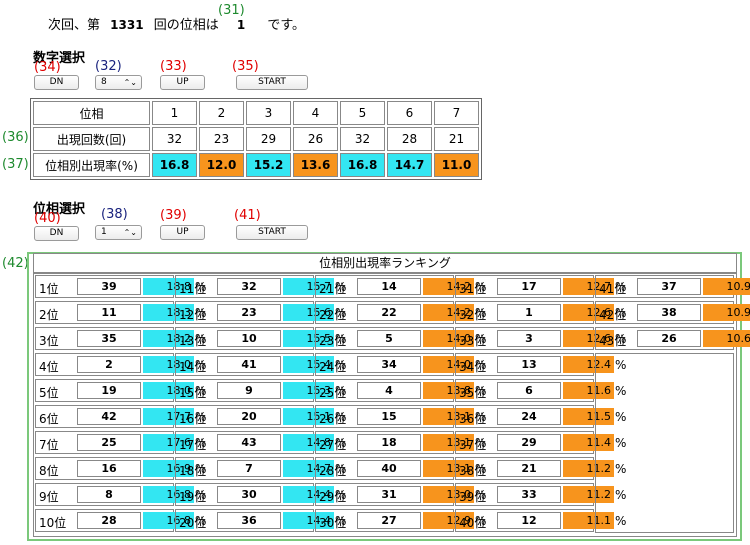  What do you see at coordinates (268, 165) in the screenshot?
I see `rate-cell: 15.2` at bounding box center [268, 165].